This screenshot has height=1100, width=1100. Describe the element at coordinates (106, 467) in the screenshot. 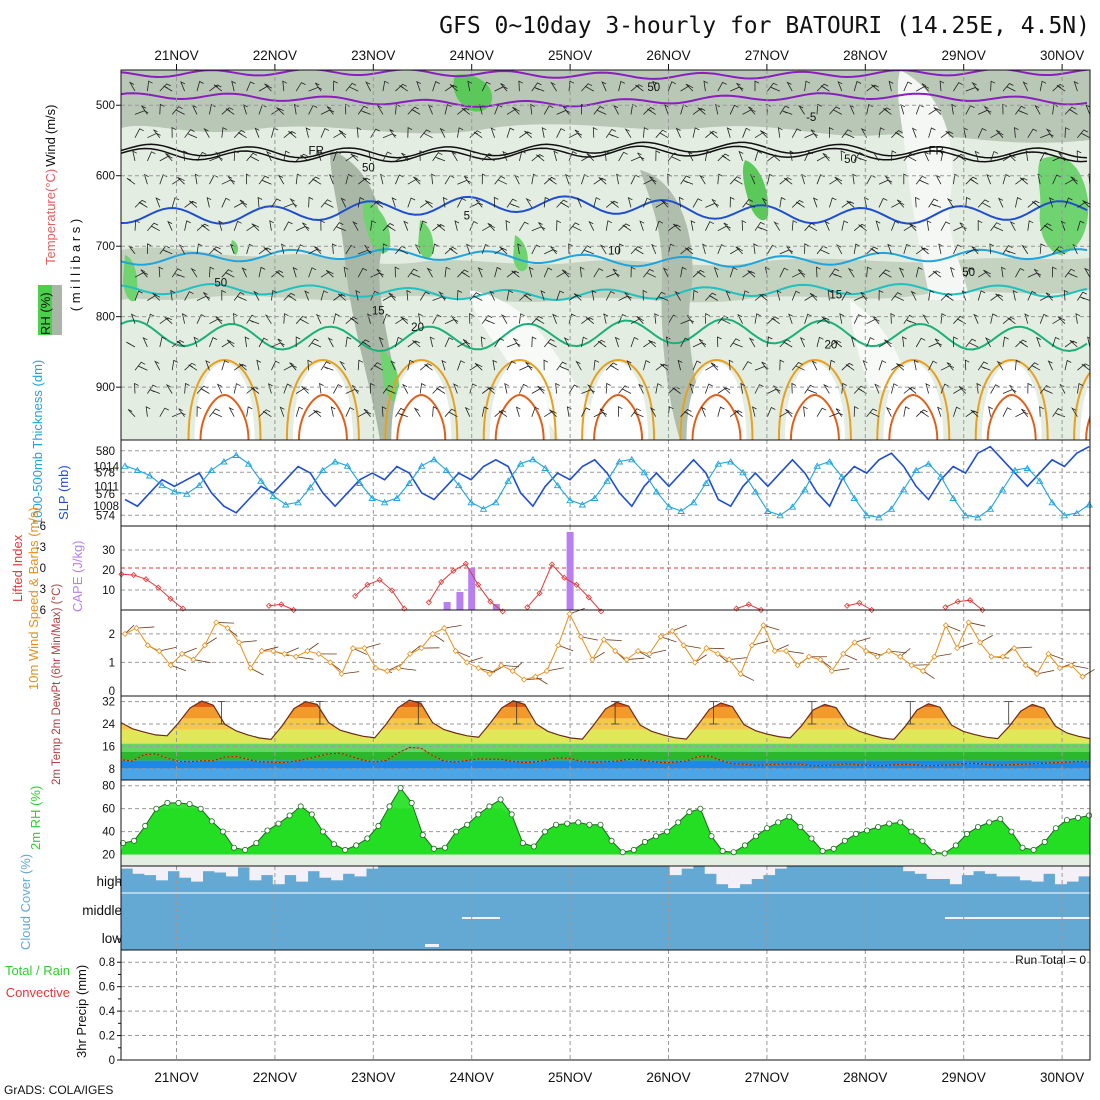

I see `slp-tick-label: 1014` at that location.